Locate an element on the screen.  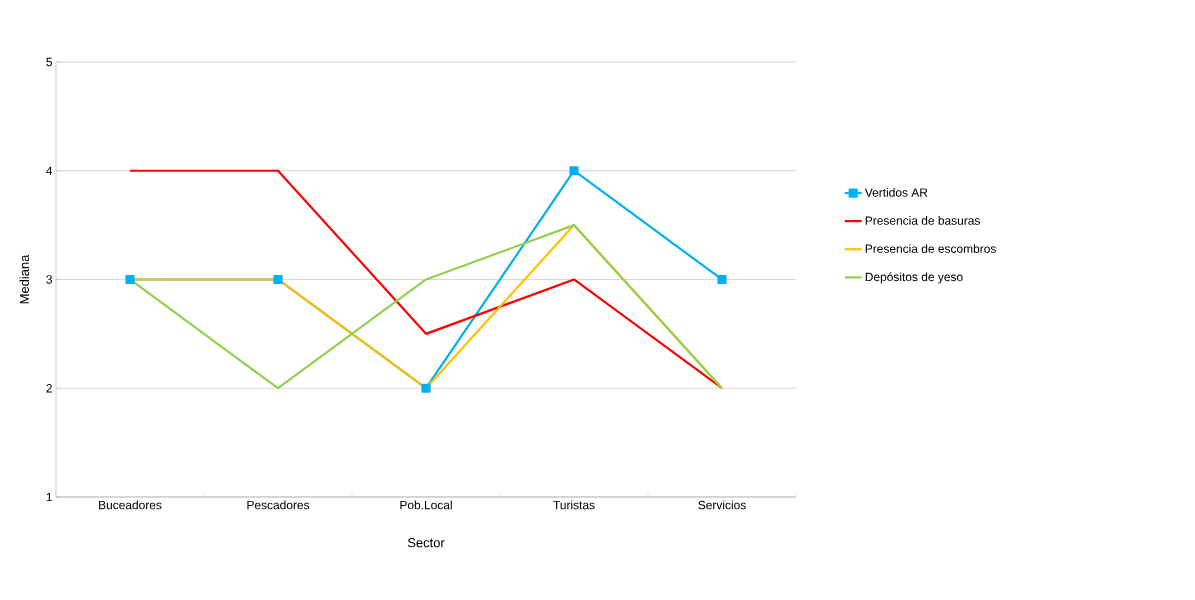
y-tick-label: 4 is located at coordinates (49, 170).